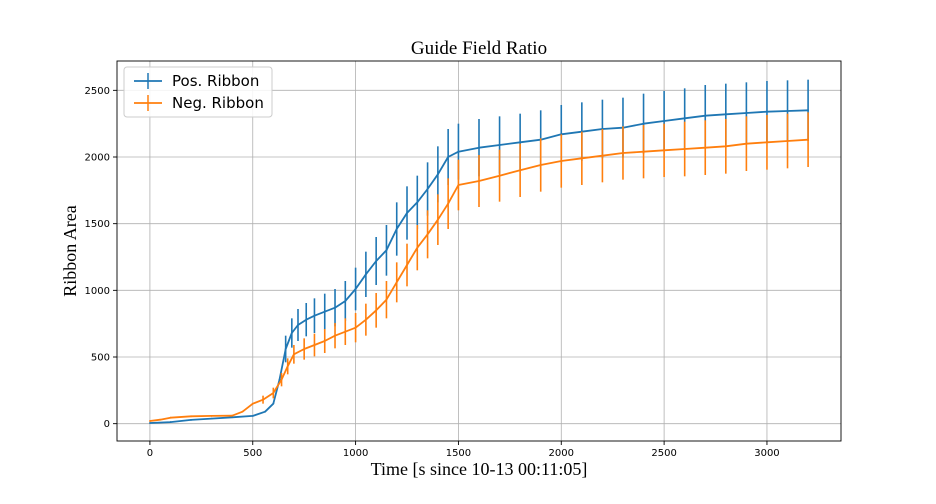  Describe the element at coordinates (97, 224) in the screenshot. I see `y-tick-label: 1500` at that location.